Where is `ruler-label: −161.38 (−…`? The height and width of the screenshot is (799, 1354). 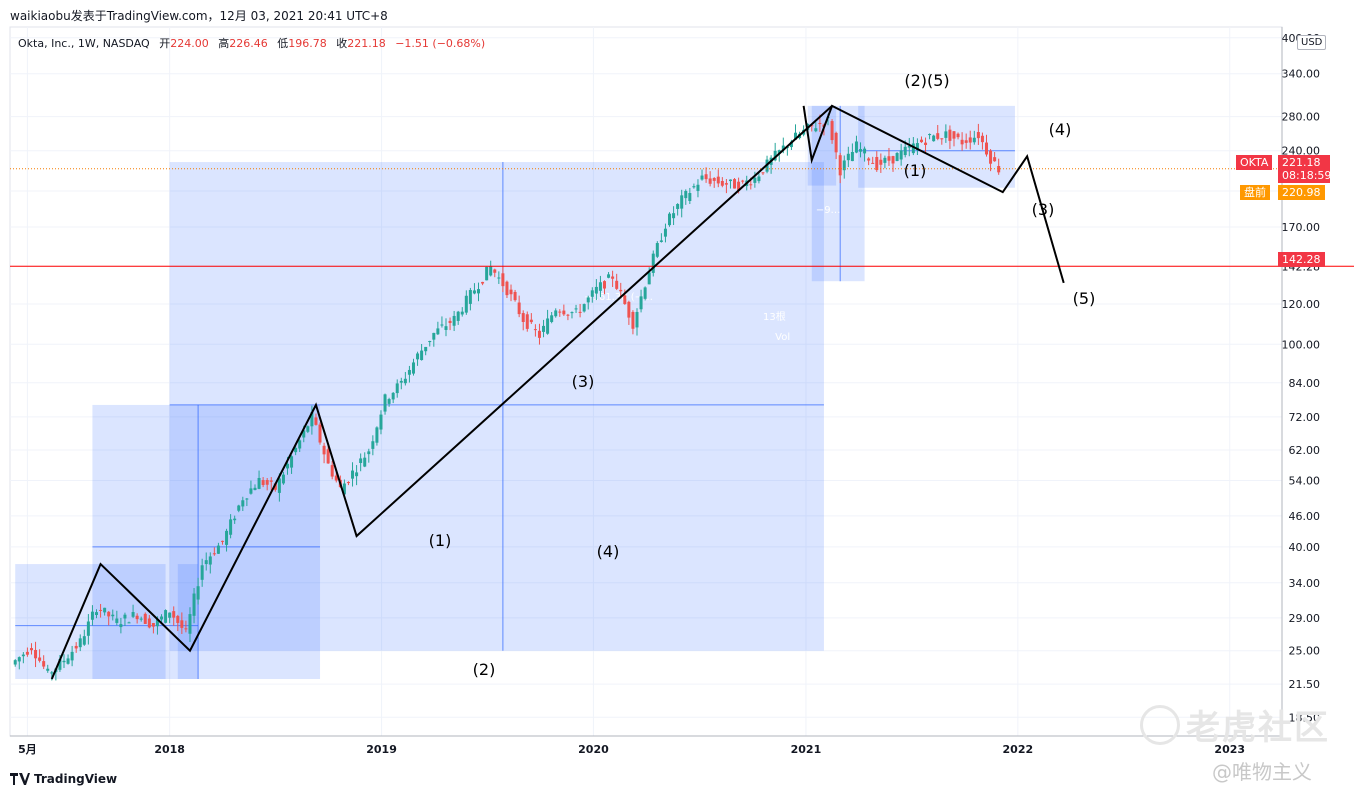
ruler-label: −161.38 (−… is located at coordinates (618, 297).